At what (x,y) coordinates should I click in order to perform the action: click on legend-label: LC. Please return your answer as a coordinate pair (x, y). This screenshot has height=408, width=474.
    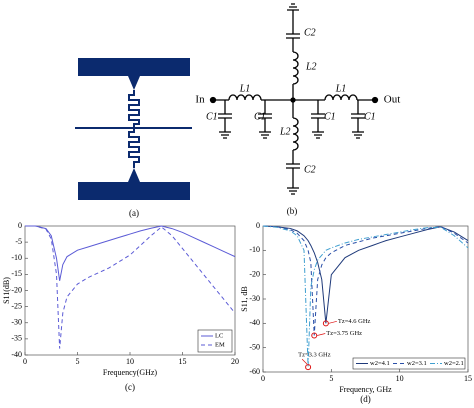
    Looking at the image, I should click on (219, 335).